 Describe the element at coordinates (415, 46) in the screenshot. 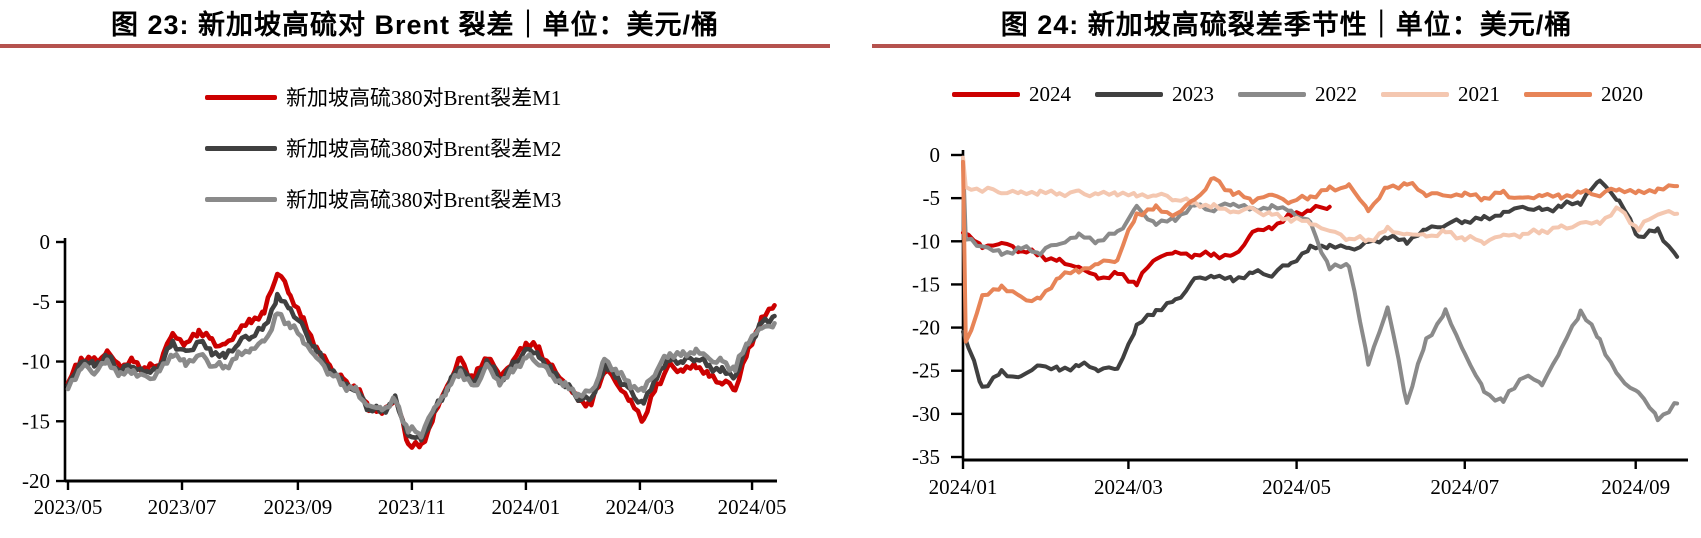

I see `left-title-underline` at that location.